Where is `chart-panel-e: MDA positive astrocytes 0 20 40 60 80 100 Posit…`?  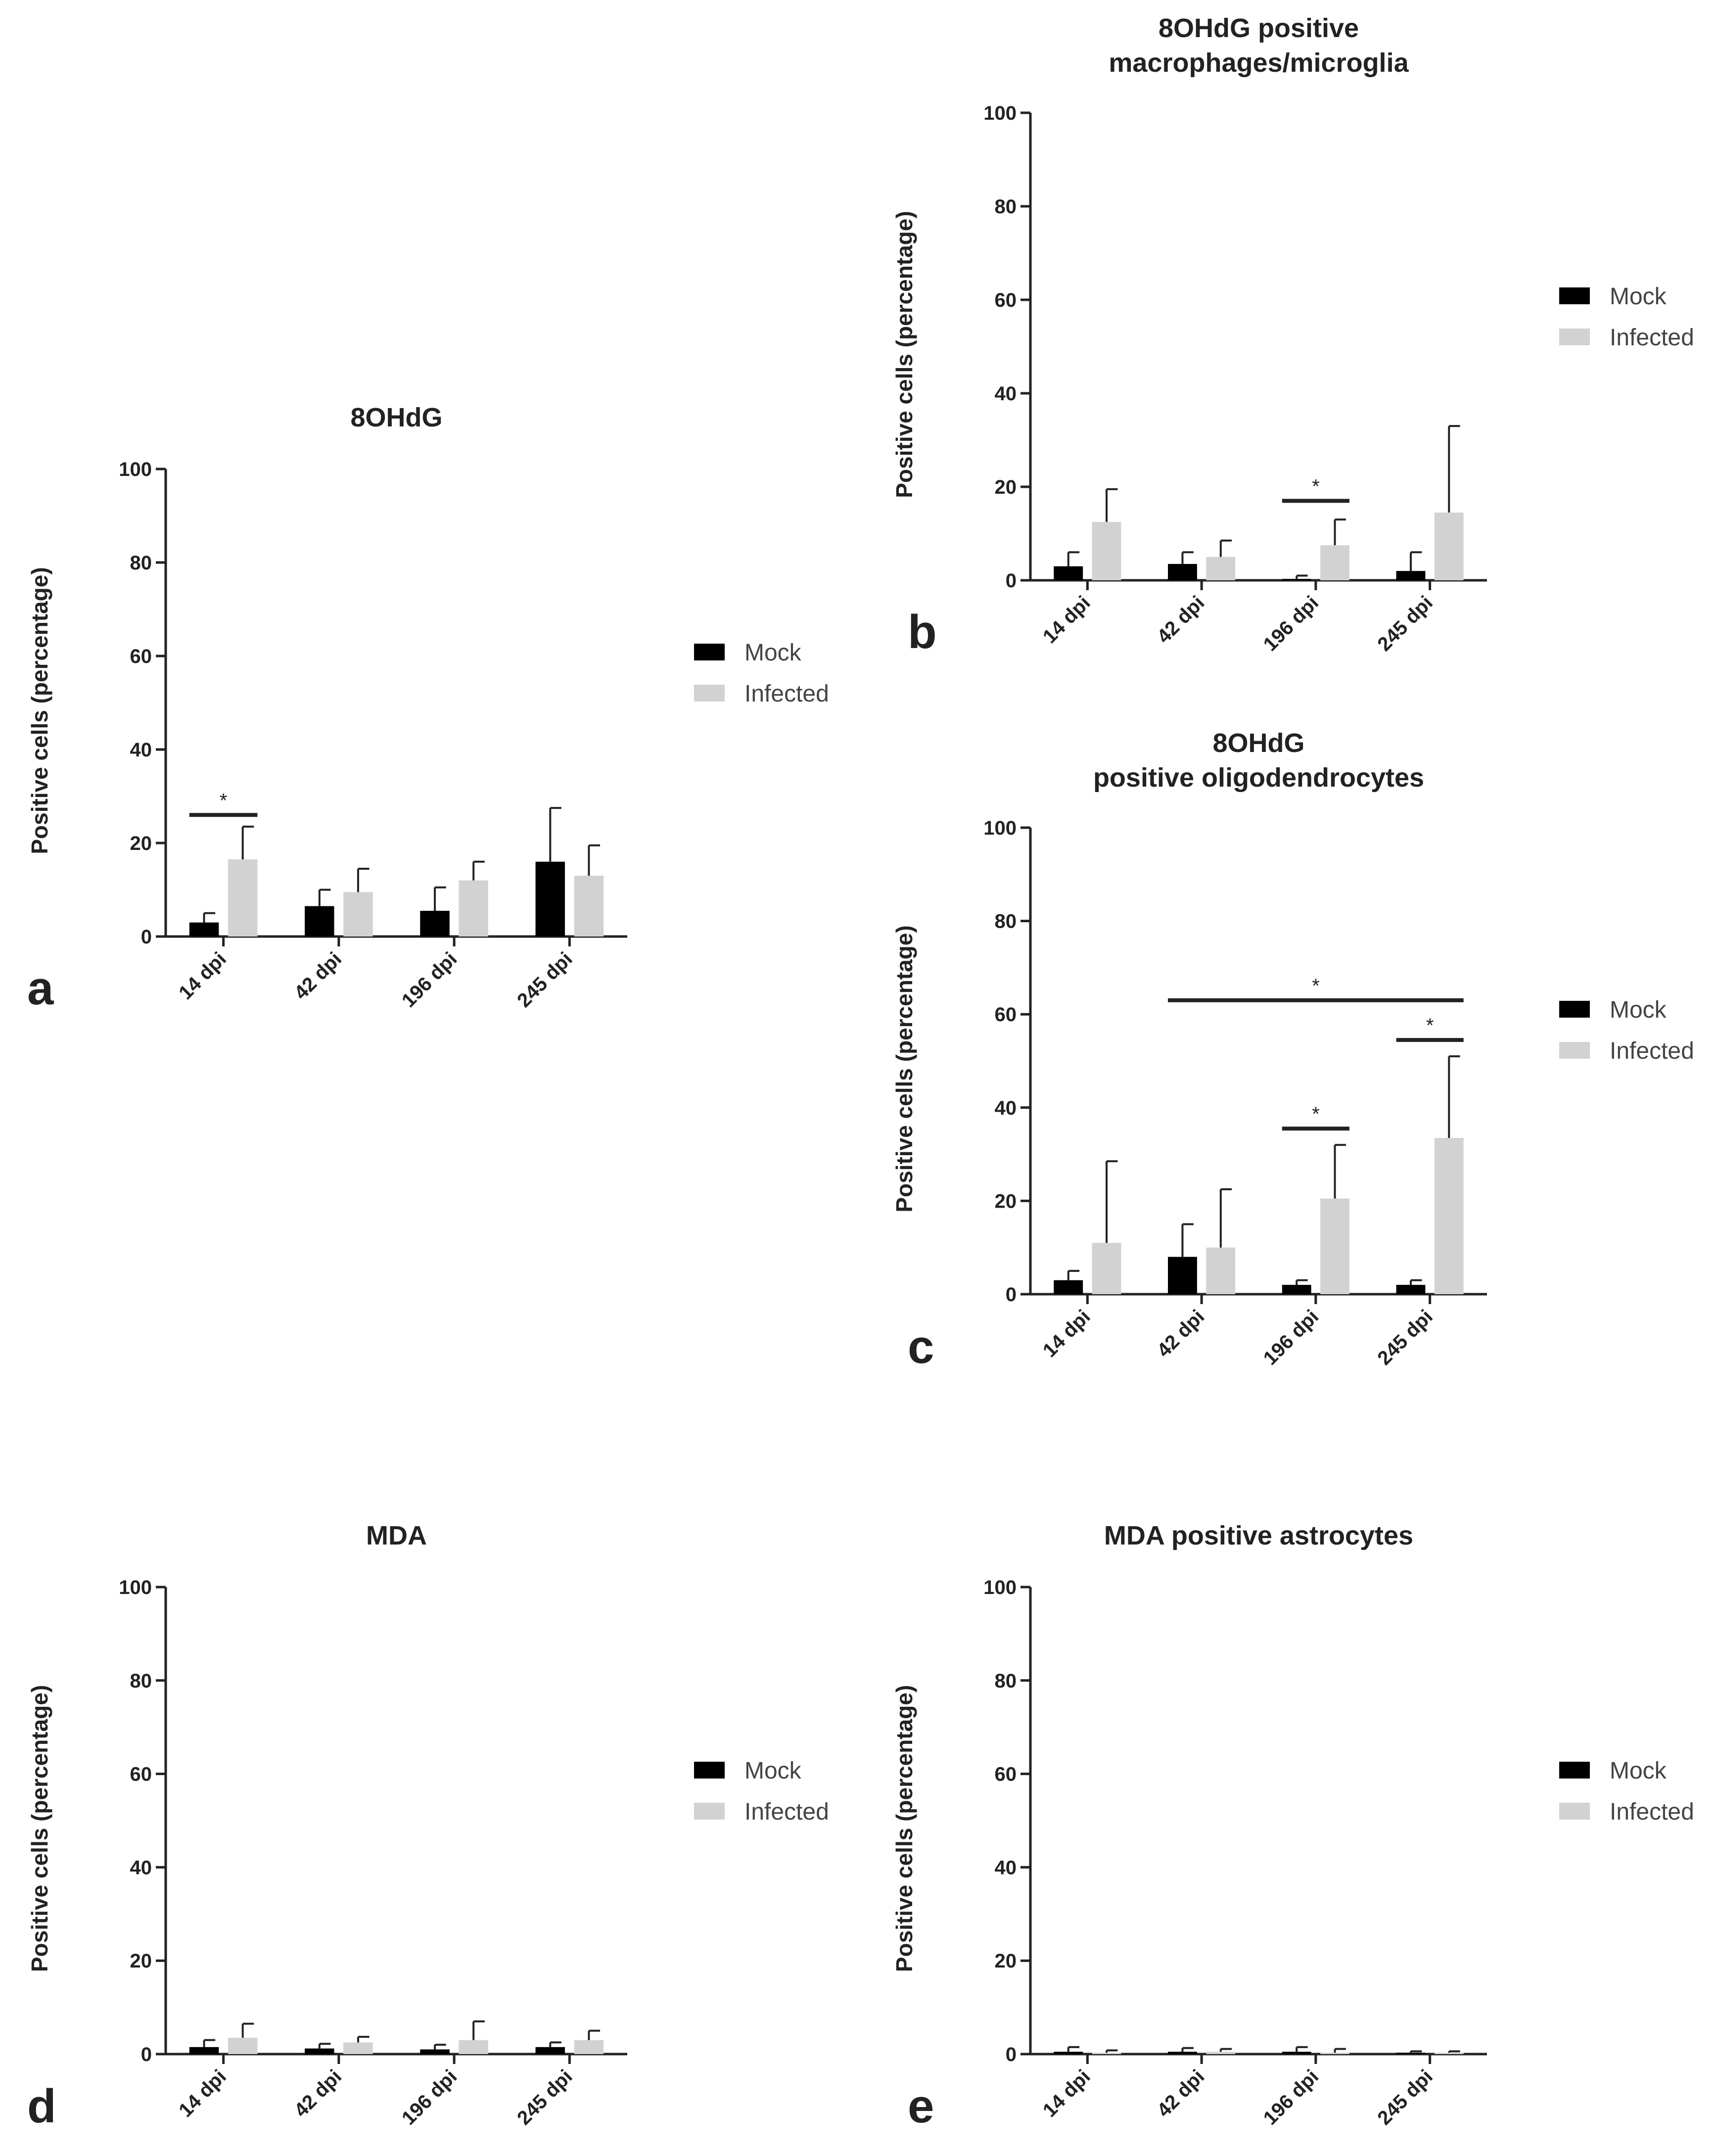 chart-panel-e: MDA positive astrocytes 0 20 40 60 80 100 Posit… is located at coordinates (1292, 1827).